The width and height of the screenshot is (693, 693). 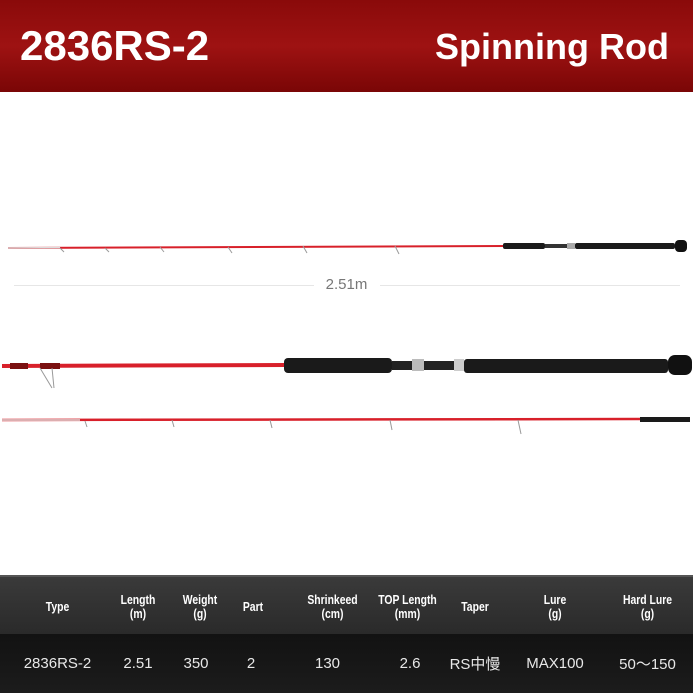 I want to click on cell-type: 2836RS-2, so click(x=57, y=663).